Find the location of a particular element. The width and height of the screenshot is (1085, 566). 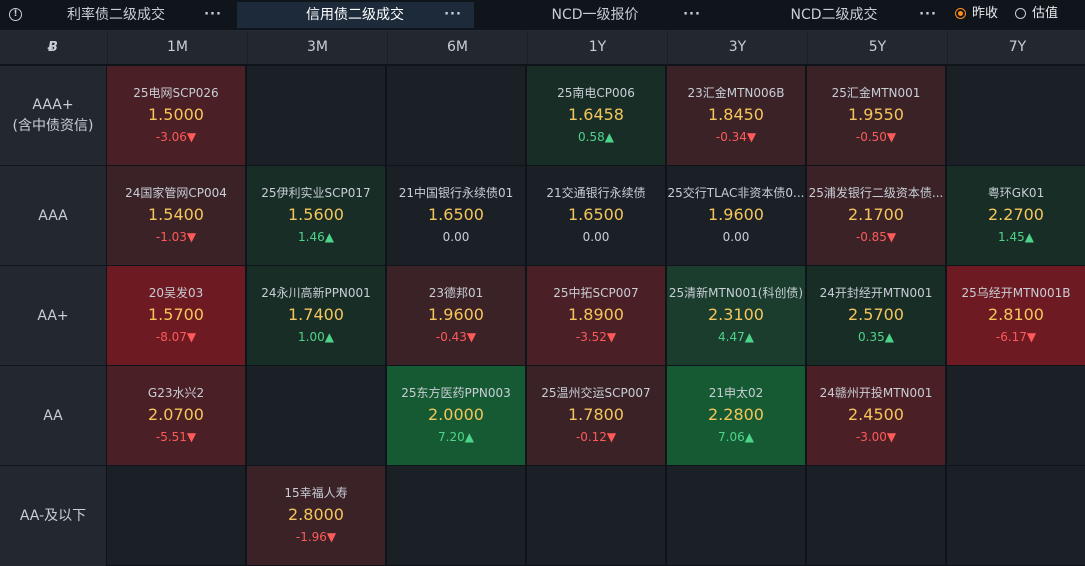

rating-row-header: AAA is located at coordinates (53, 215).